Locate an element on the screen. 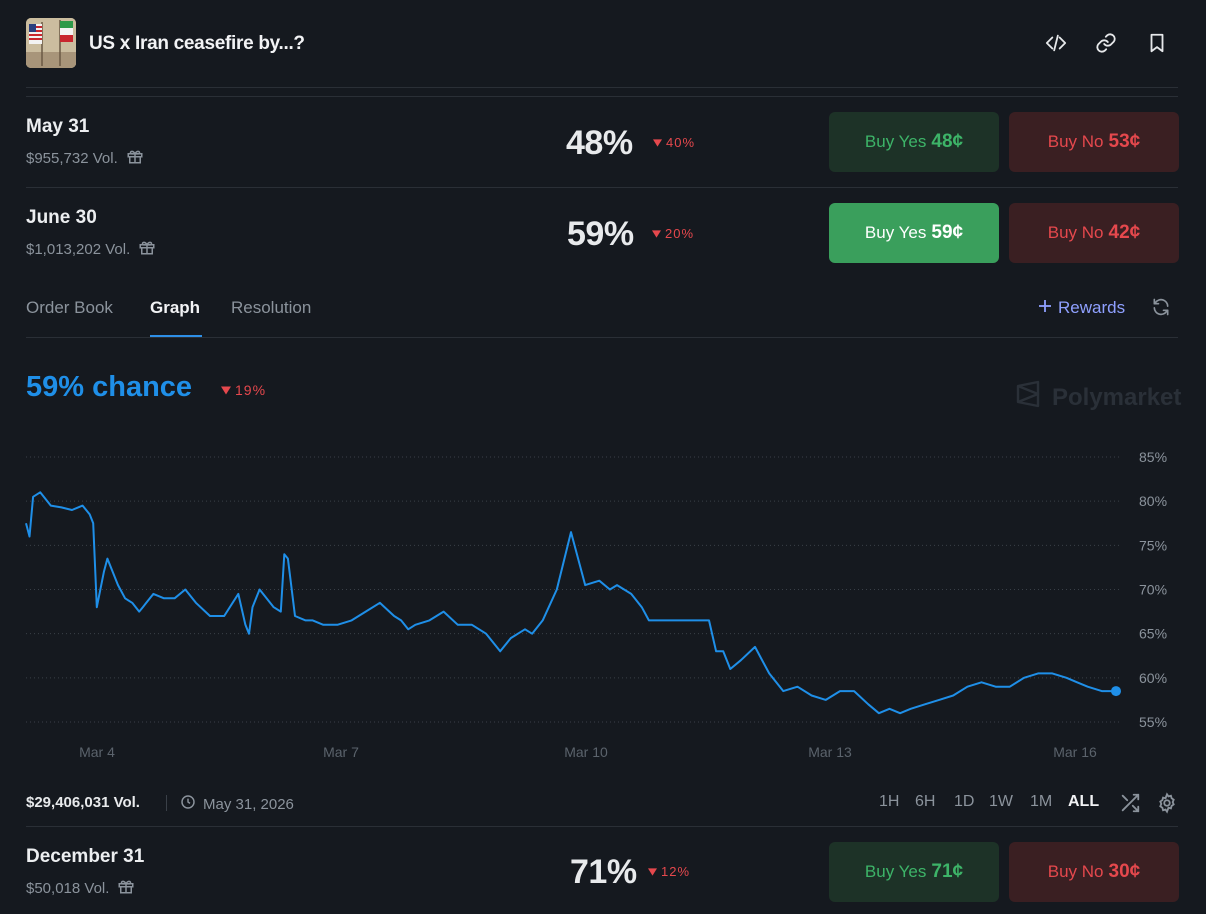  buy-no-button: Buy No 53¢ is located at coordinates (1094, 142).